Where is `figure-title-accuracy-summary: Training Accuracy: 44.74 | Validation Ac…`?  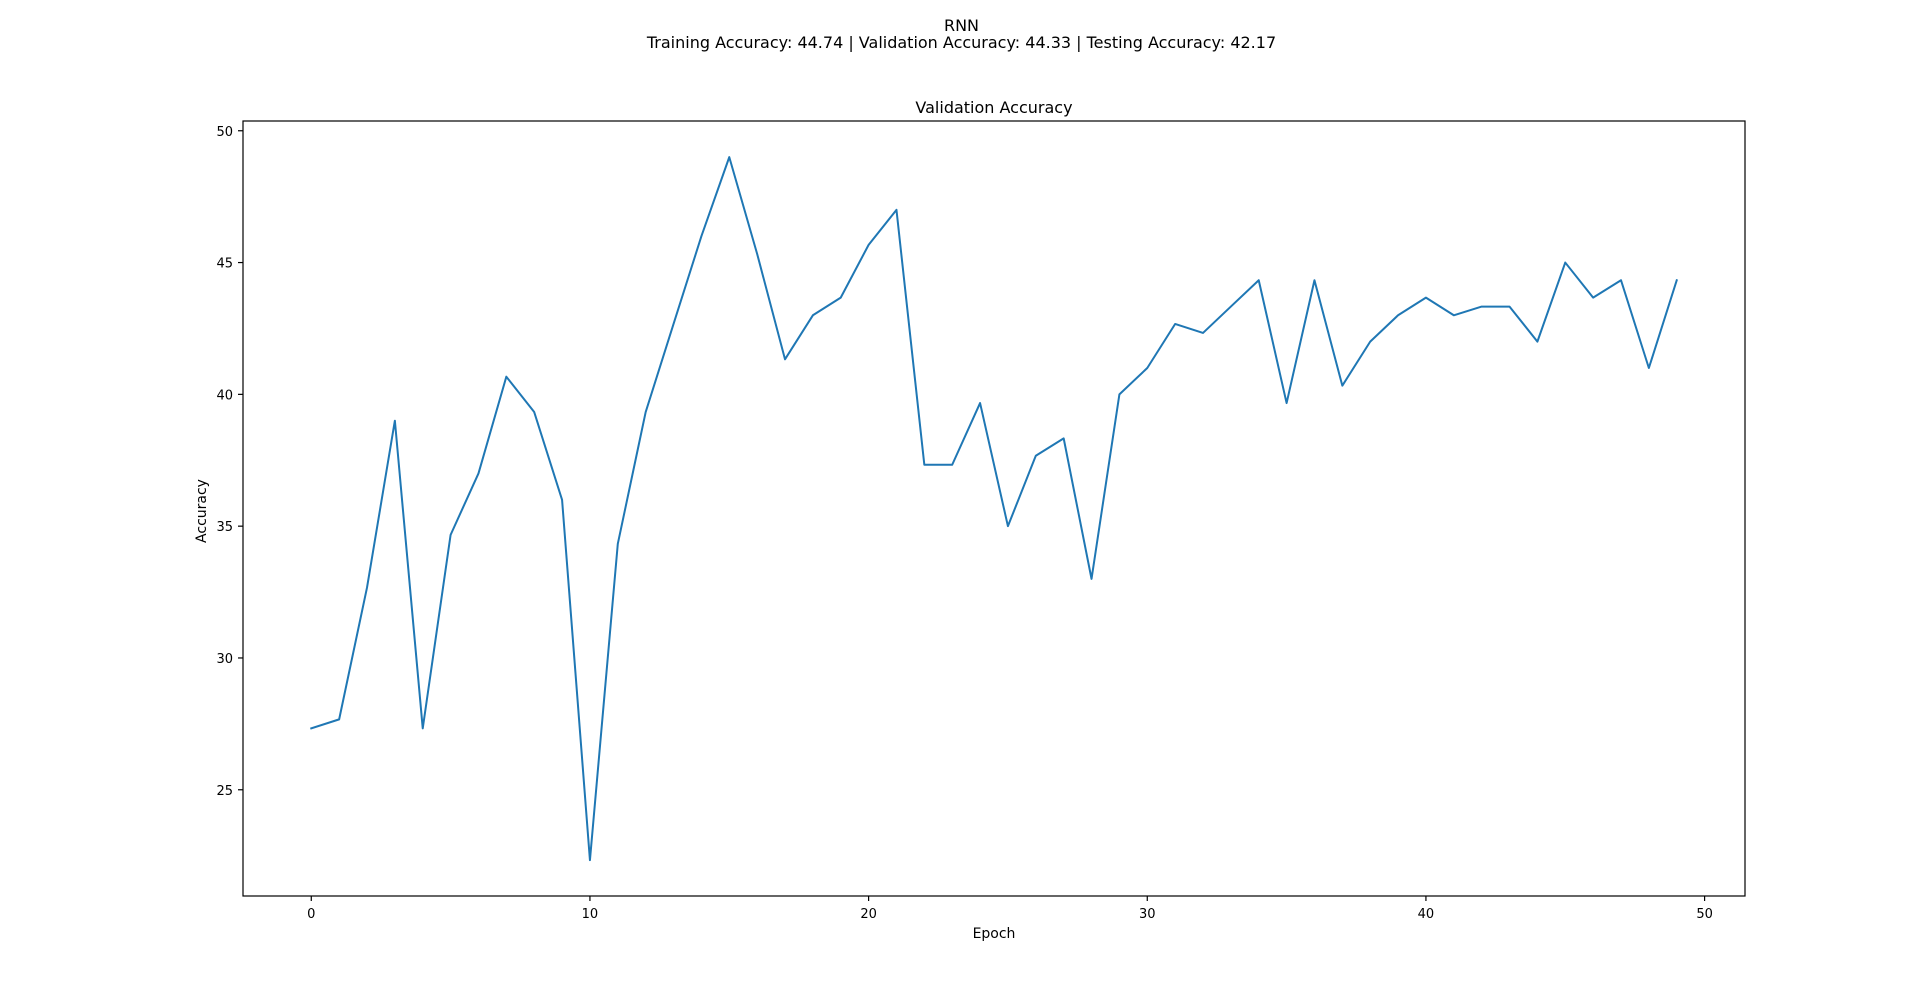
figure-title-accuracy-summary: Training Accuracy: 44.74 | Validation Ac… is located at coordinates (961, 42).